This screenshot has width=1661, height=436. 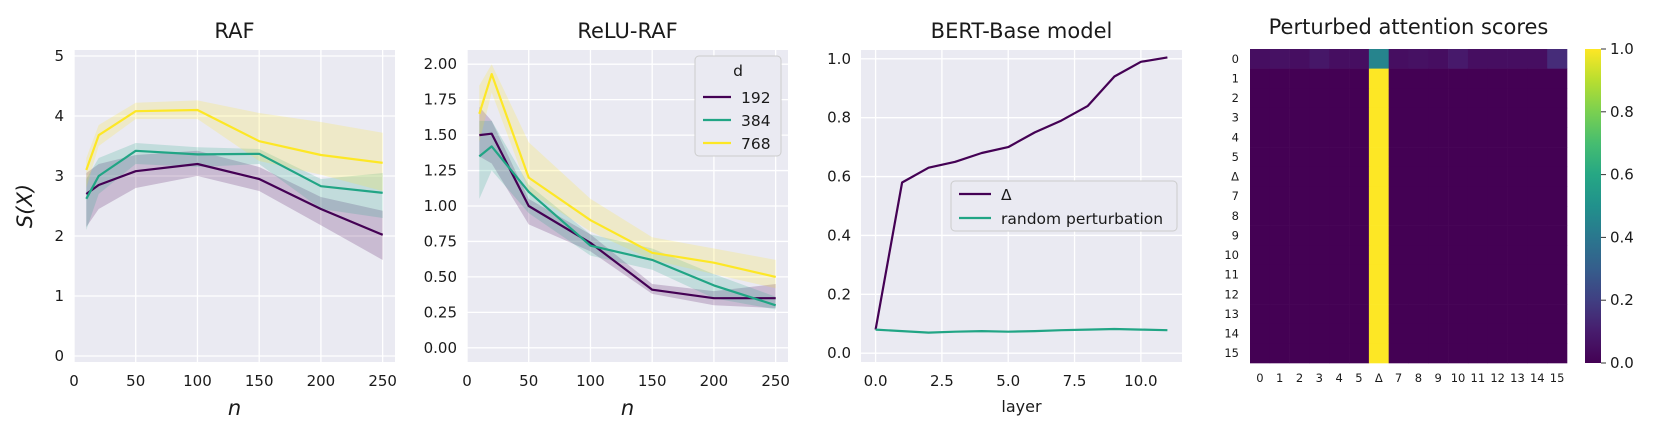 I want to click on series-384-line, so click(x=234, y=174).